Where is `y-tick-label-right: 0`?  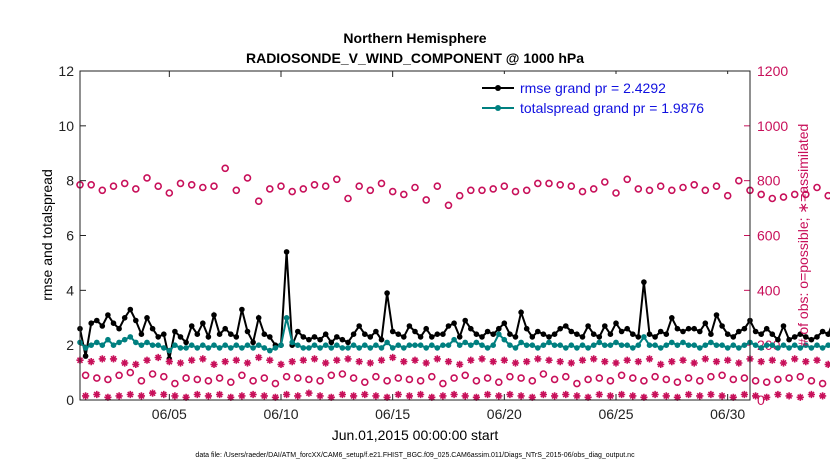 y-tick-label-right: 0 is located at coordinates (761, 400).